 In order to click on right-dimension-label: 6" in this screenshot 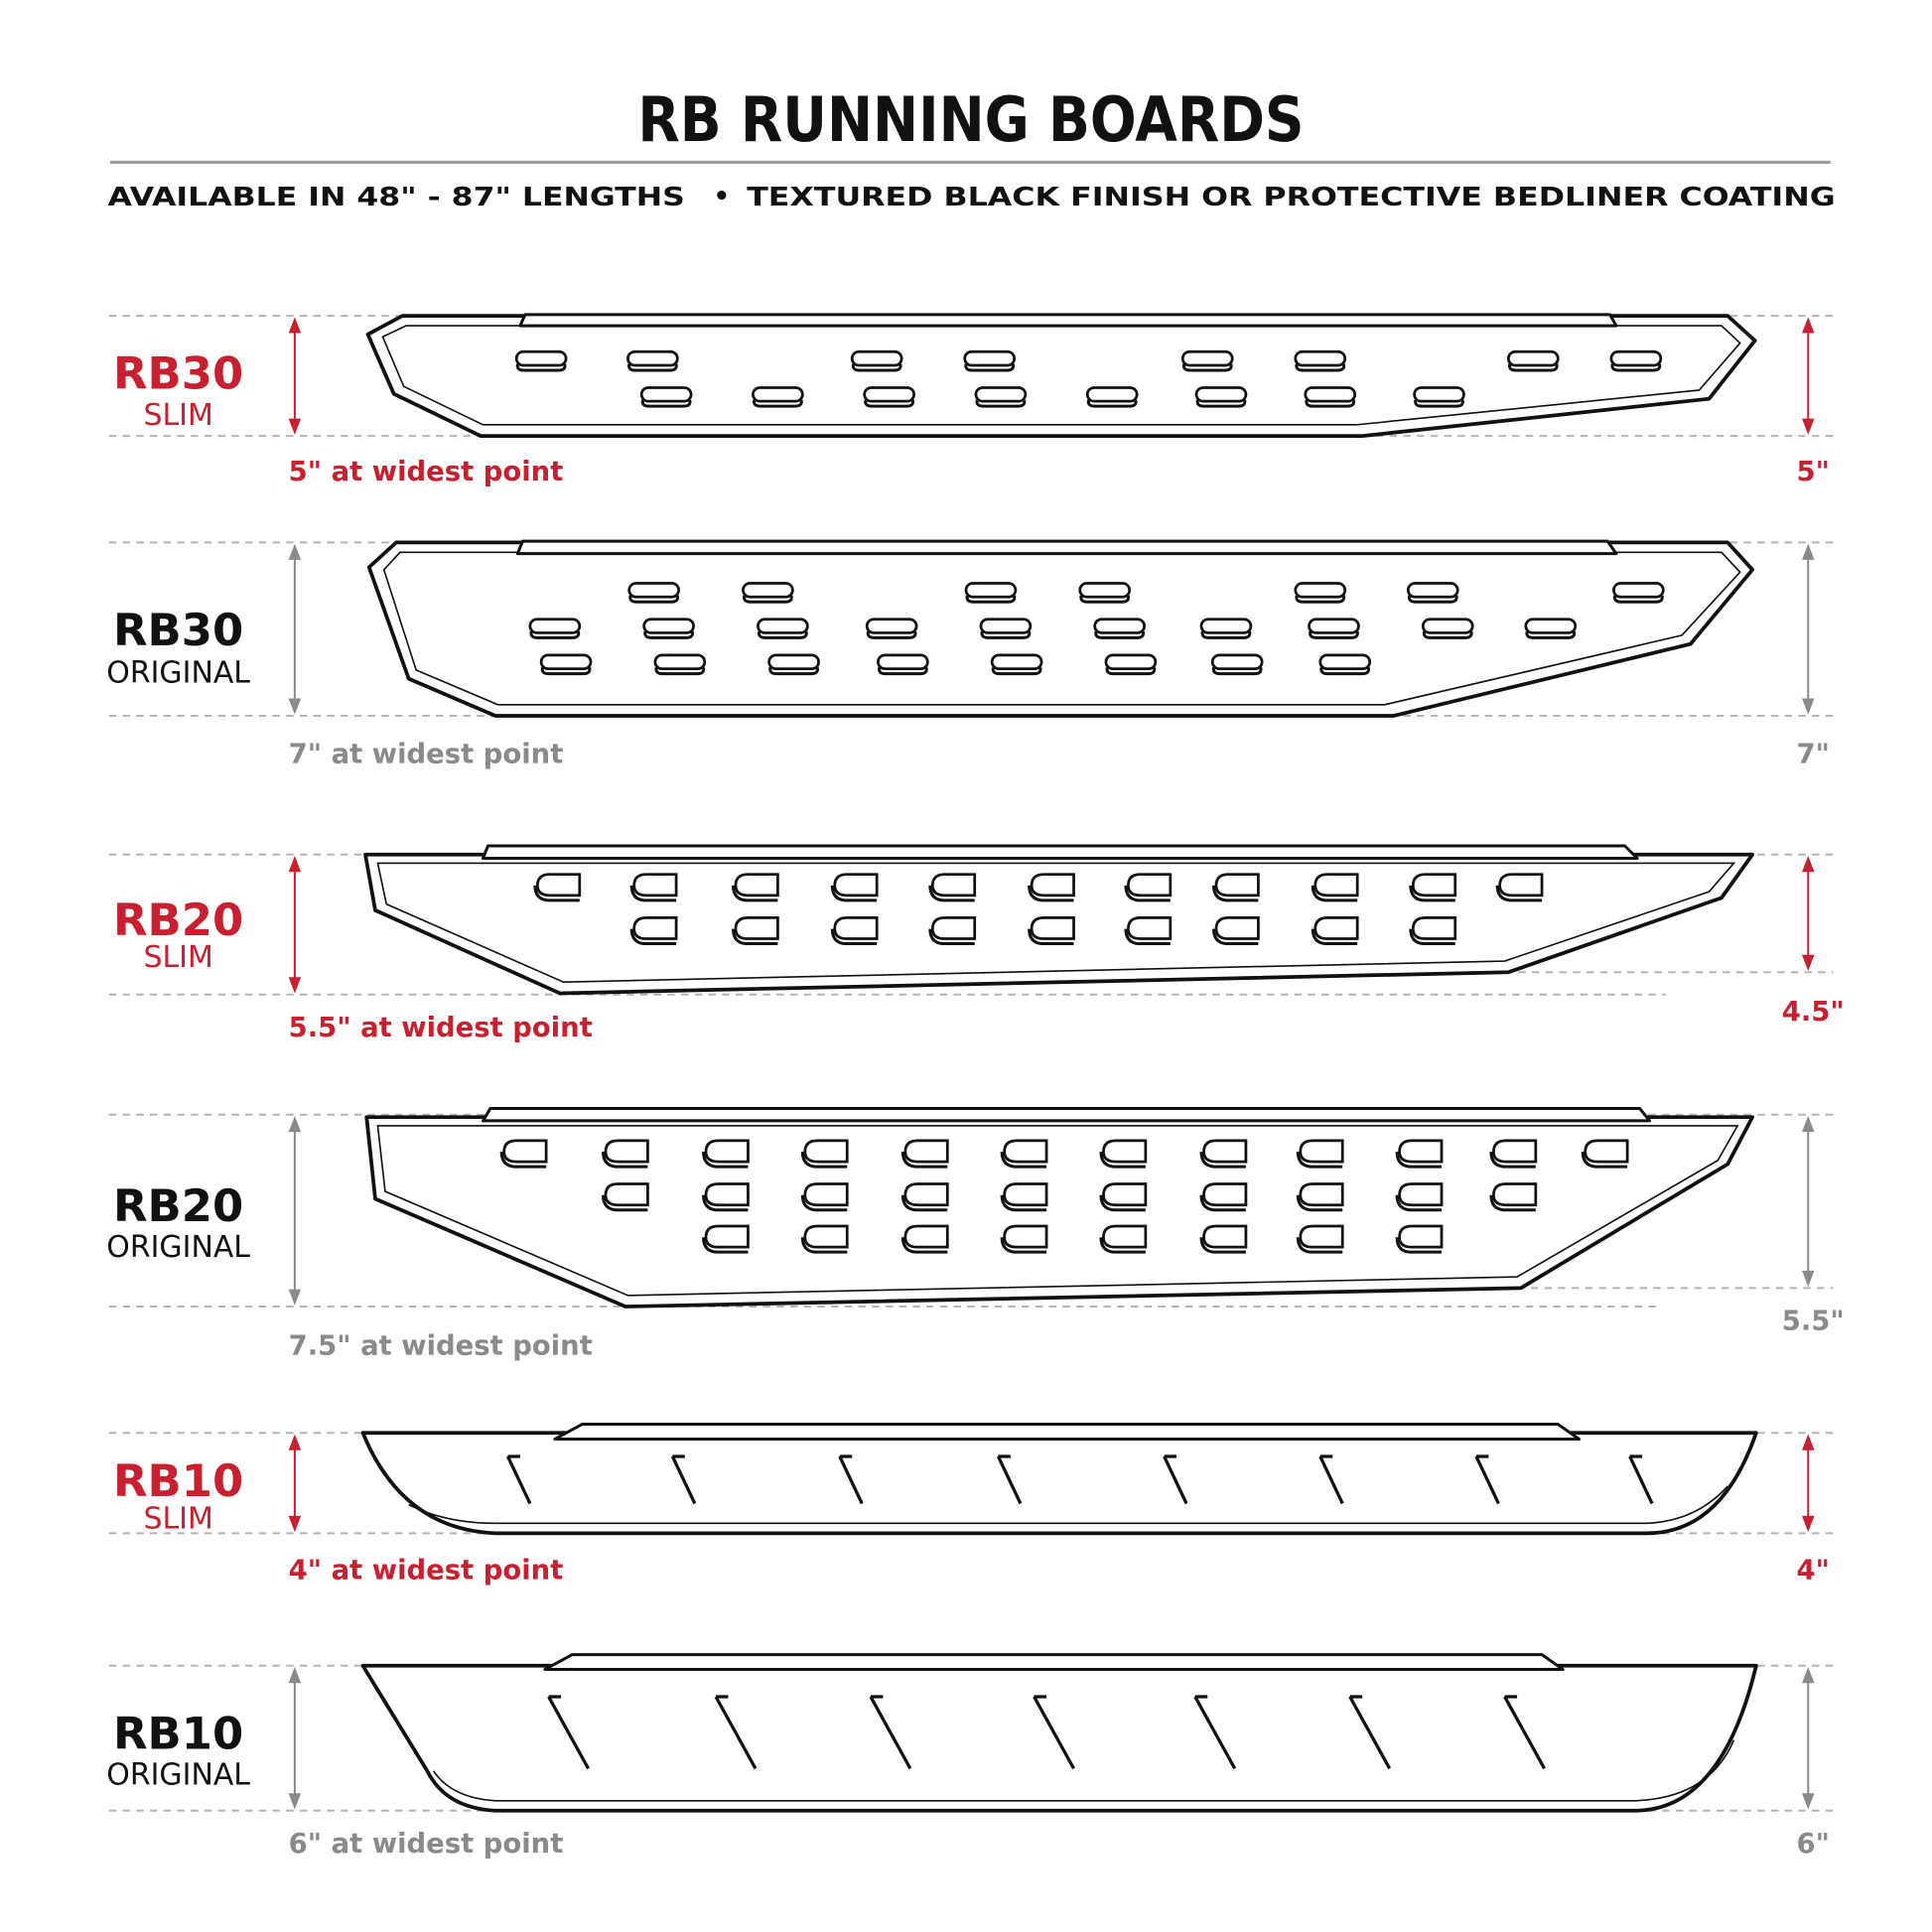, I will do `click(1814, 1844)`.